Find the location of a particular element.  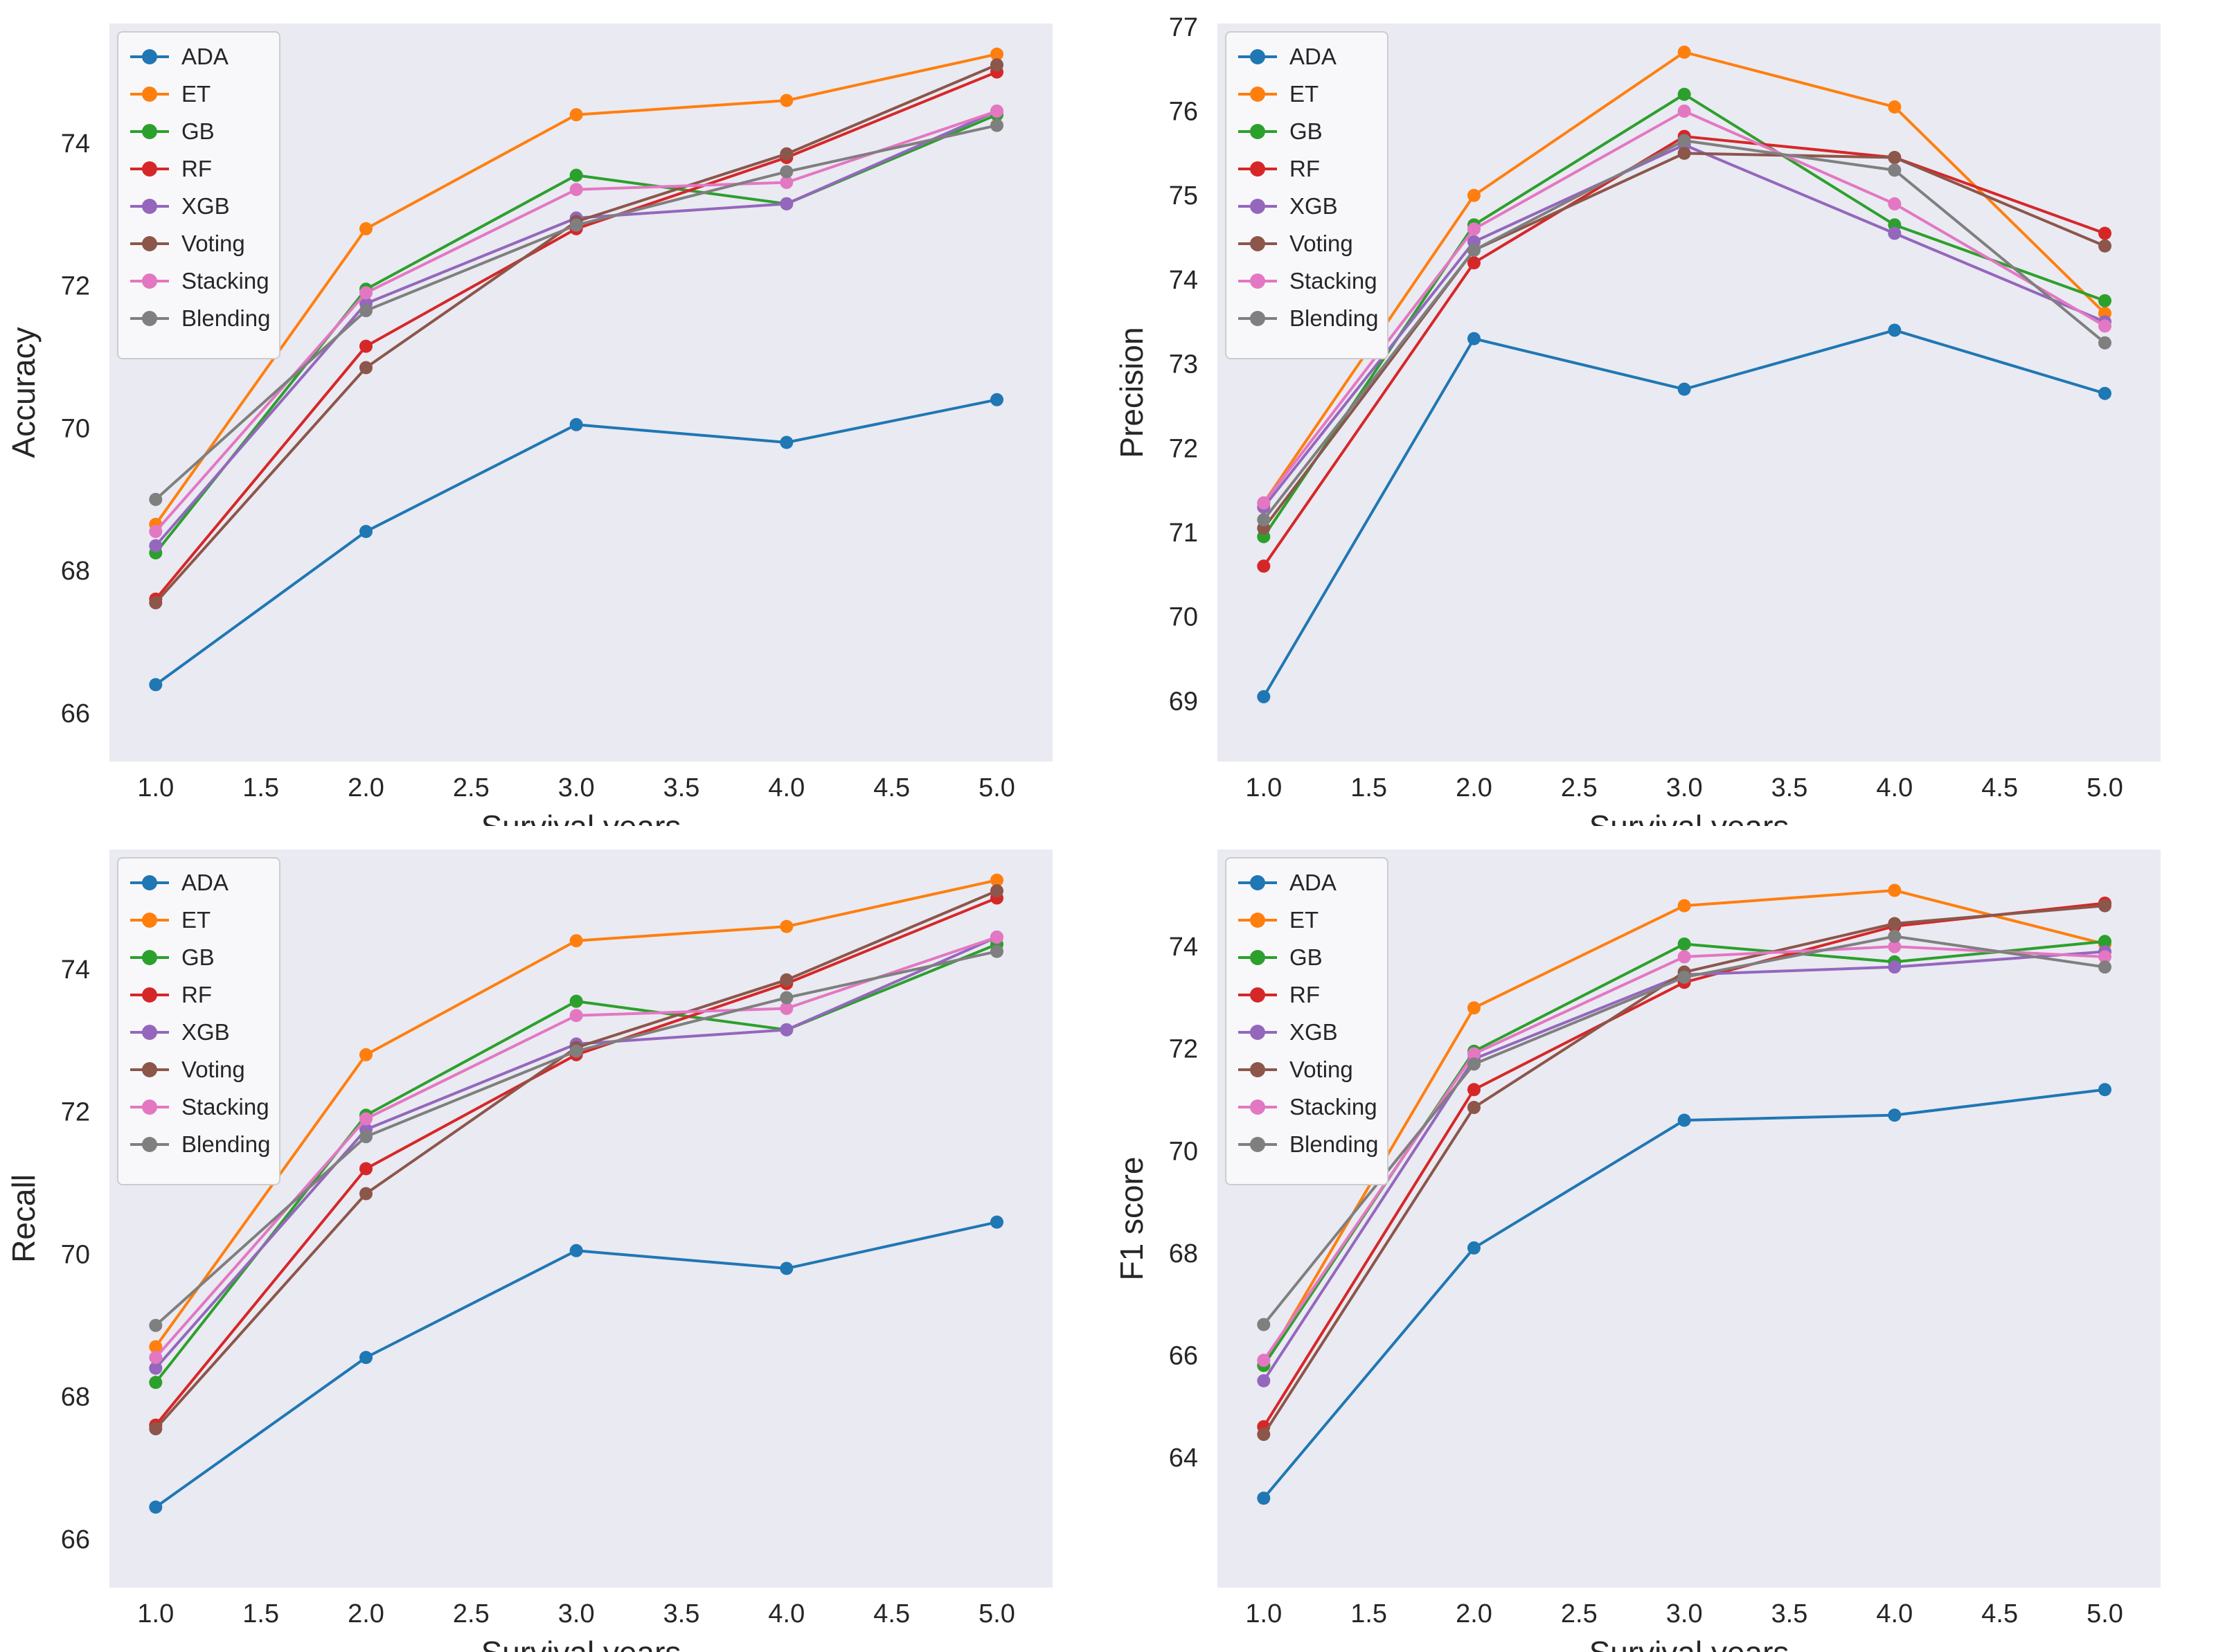

y-tick-label: 74 is located at coordinates (1183, 948).